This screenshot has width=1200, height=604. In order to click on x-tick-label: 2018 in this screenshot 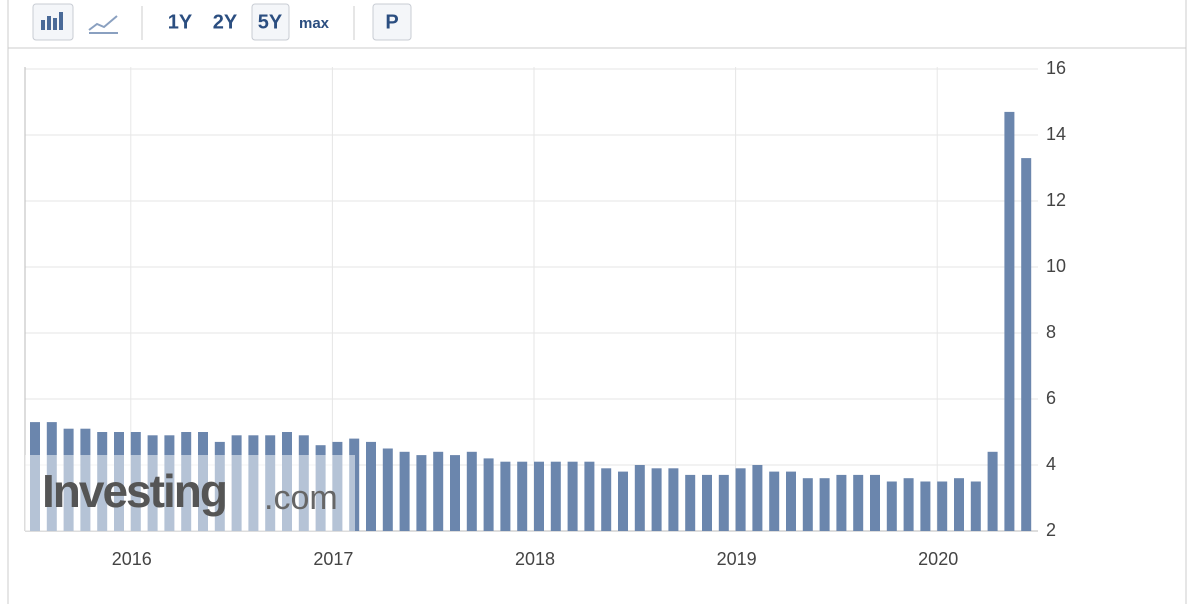, I will do `click(535, 559)`.